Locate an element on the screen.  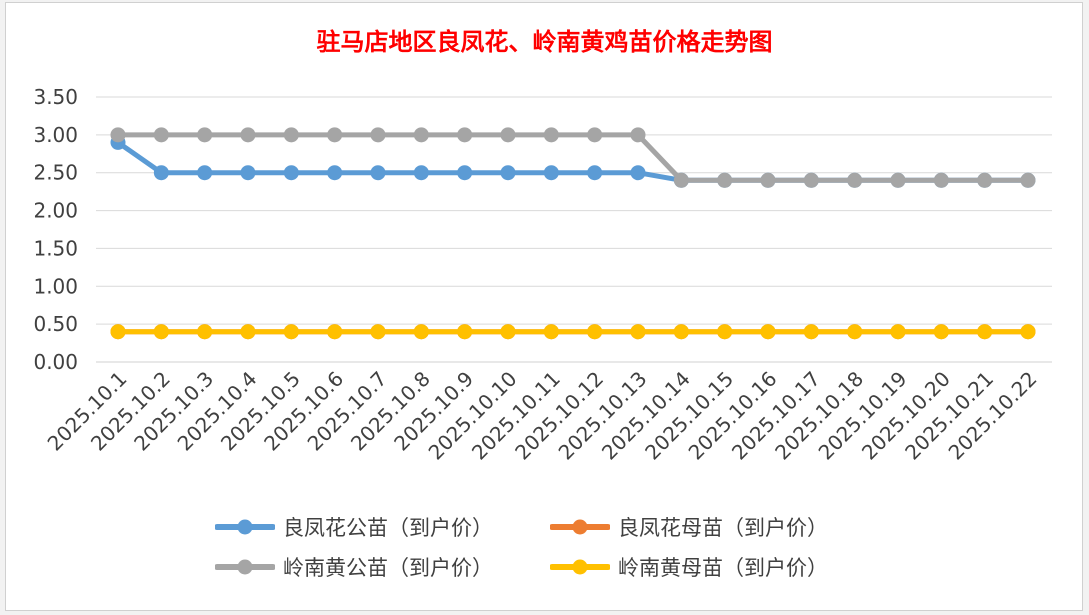
chart-title: 驻马店地区良凤花、岭南黄鸡苗价格走势图 is located at coordinates (544, 41).